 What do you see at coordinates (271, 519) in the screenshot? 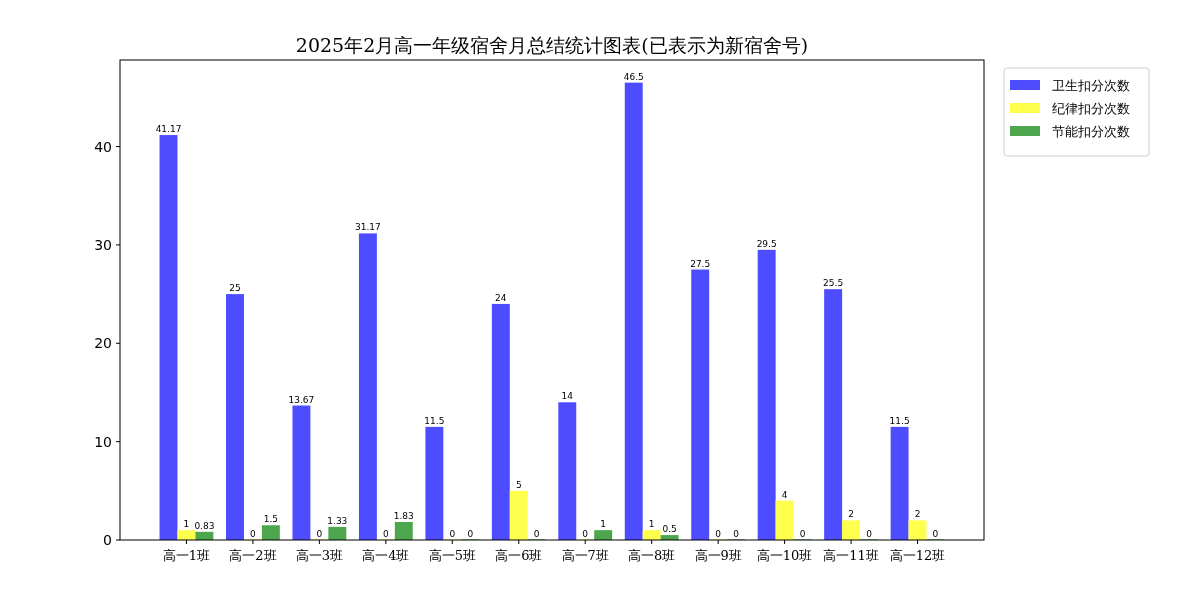
I see `data-label: 1.5` at bounding box center [271, 519].